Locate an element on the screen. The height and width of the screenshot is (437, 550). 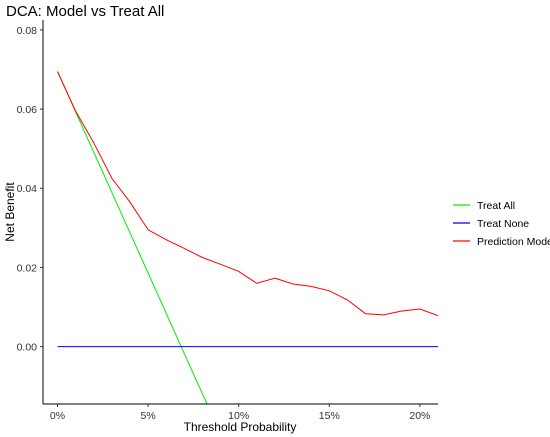
x-tick-label: 15% is located at coordinates (329, 416).